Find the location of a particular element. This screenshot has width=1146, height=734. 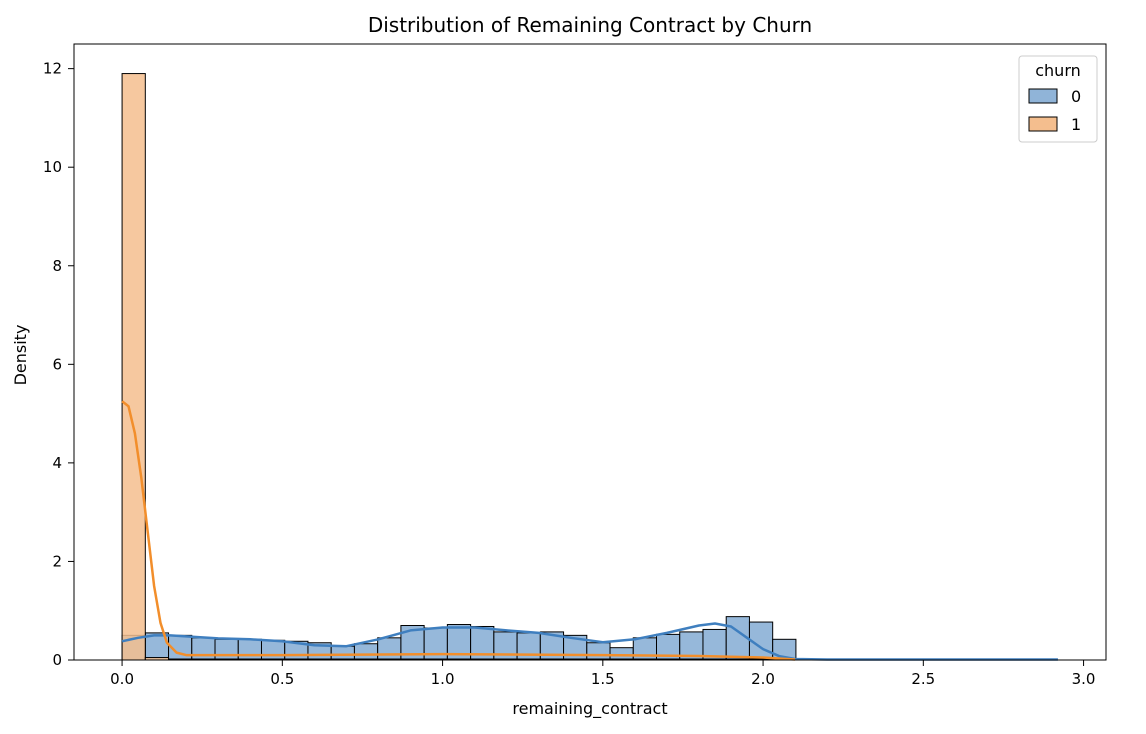

legend-title: churn is located at coordinates (1058, 70).